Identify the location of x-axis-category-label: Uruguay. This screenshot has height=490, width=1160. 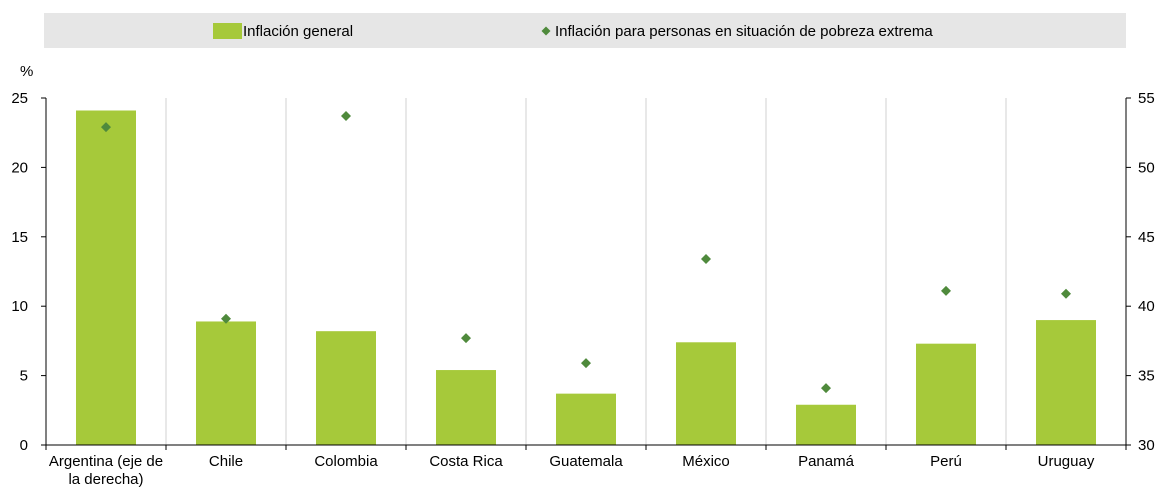
(1066, 461).